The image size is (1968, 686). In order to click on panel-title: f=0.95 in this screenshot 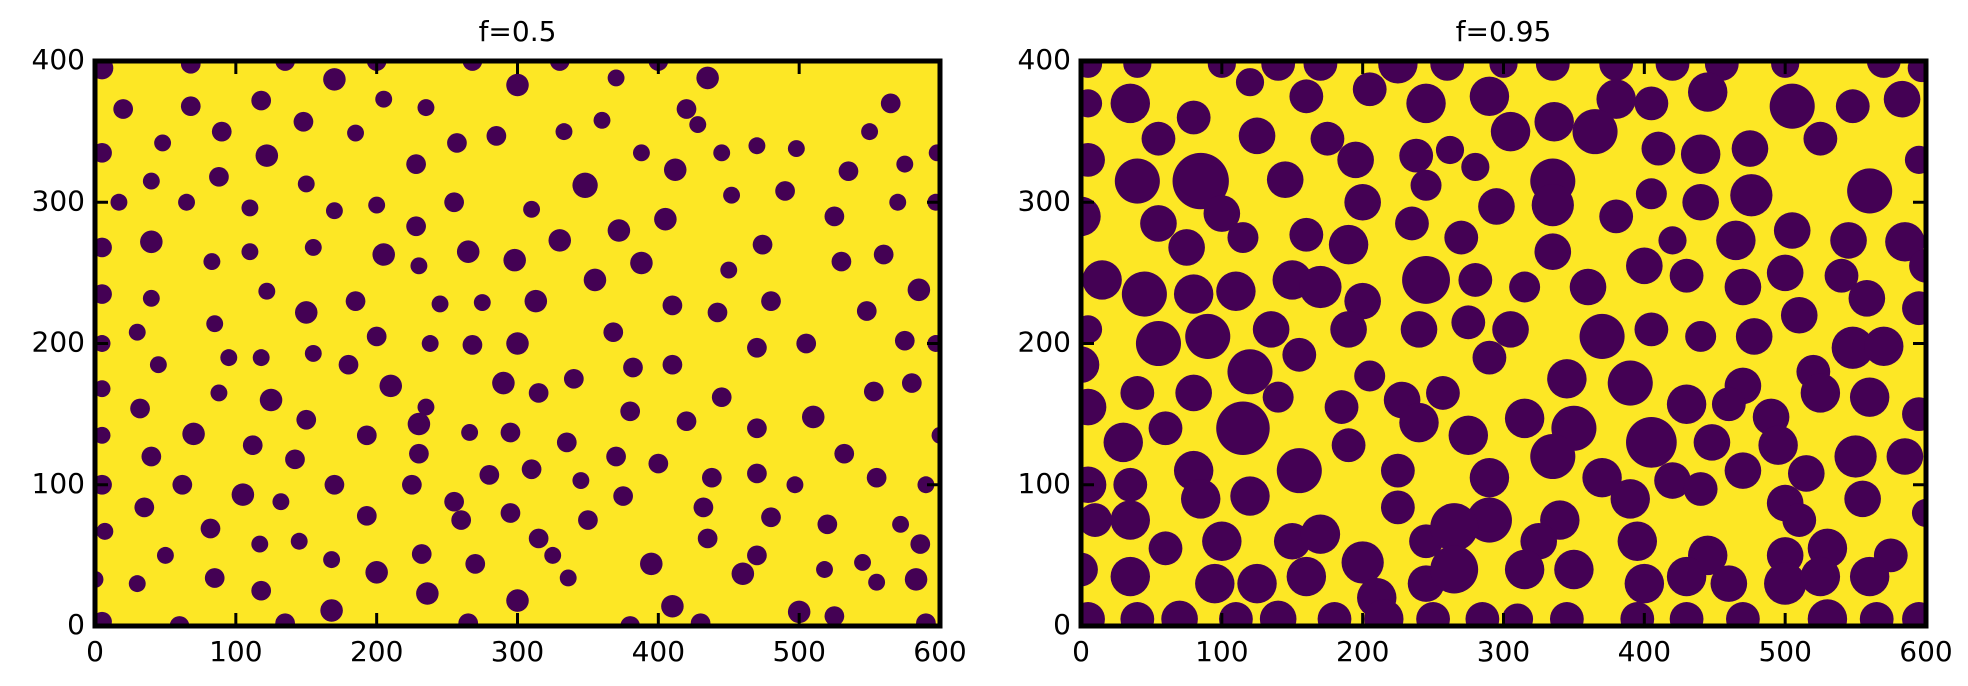, I will do `click(1504, 31)`.